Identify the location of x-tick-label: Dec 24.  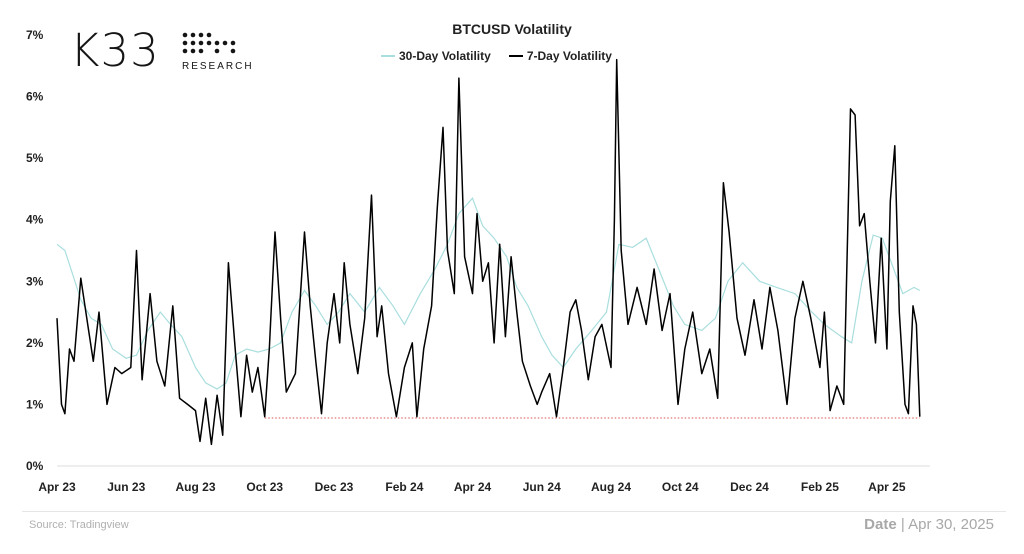
(749, 487).